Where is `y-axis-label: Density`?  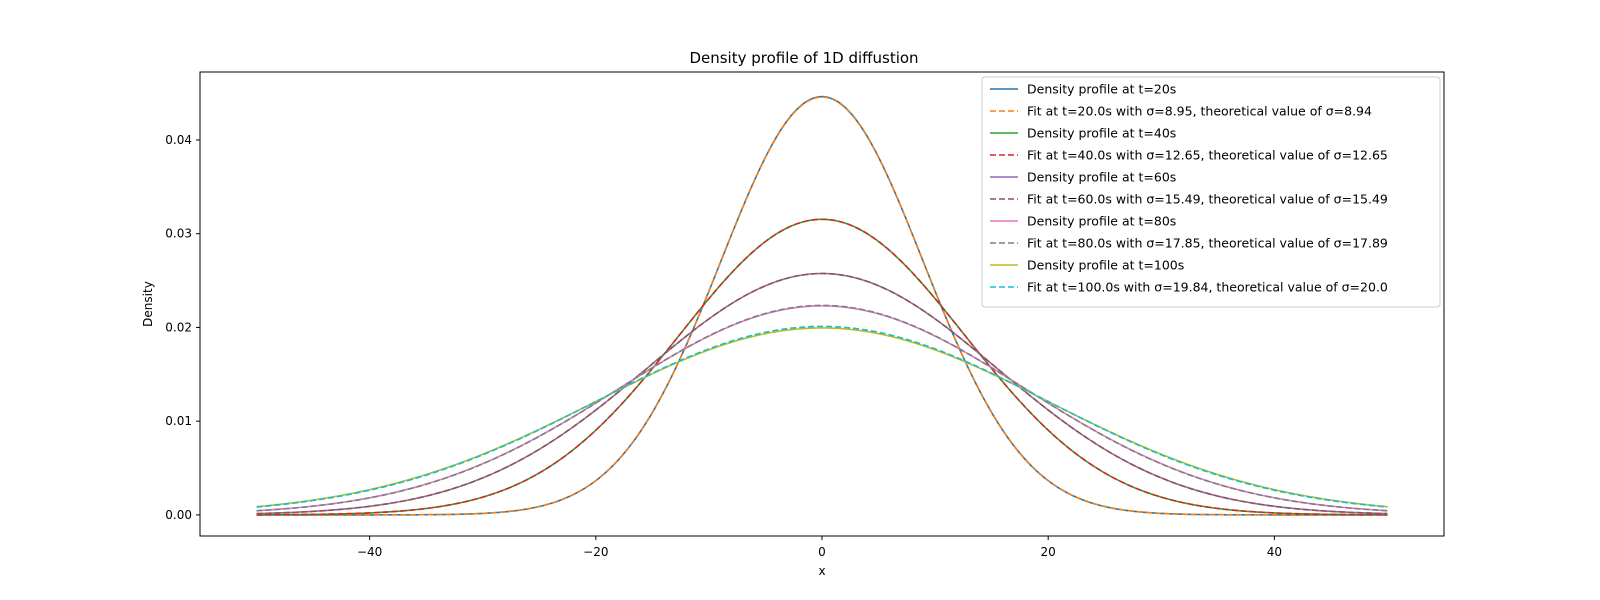 y-axis-label: Density is located at coordinates (148, 304).